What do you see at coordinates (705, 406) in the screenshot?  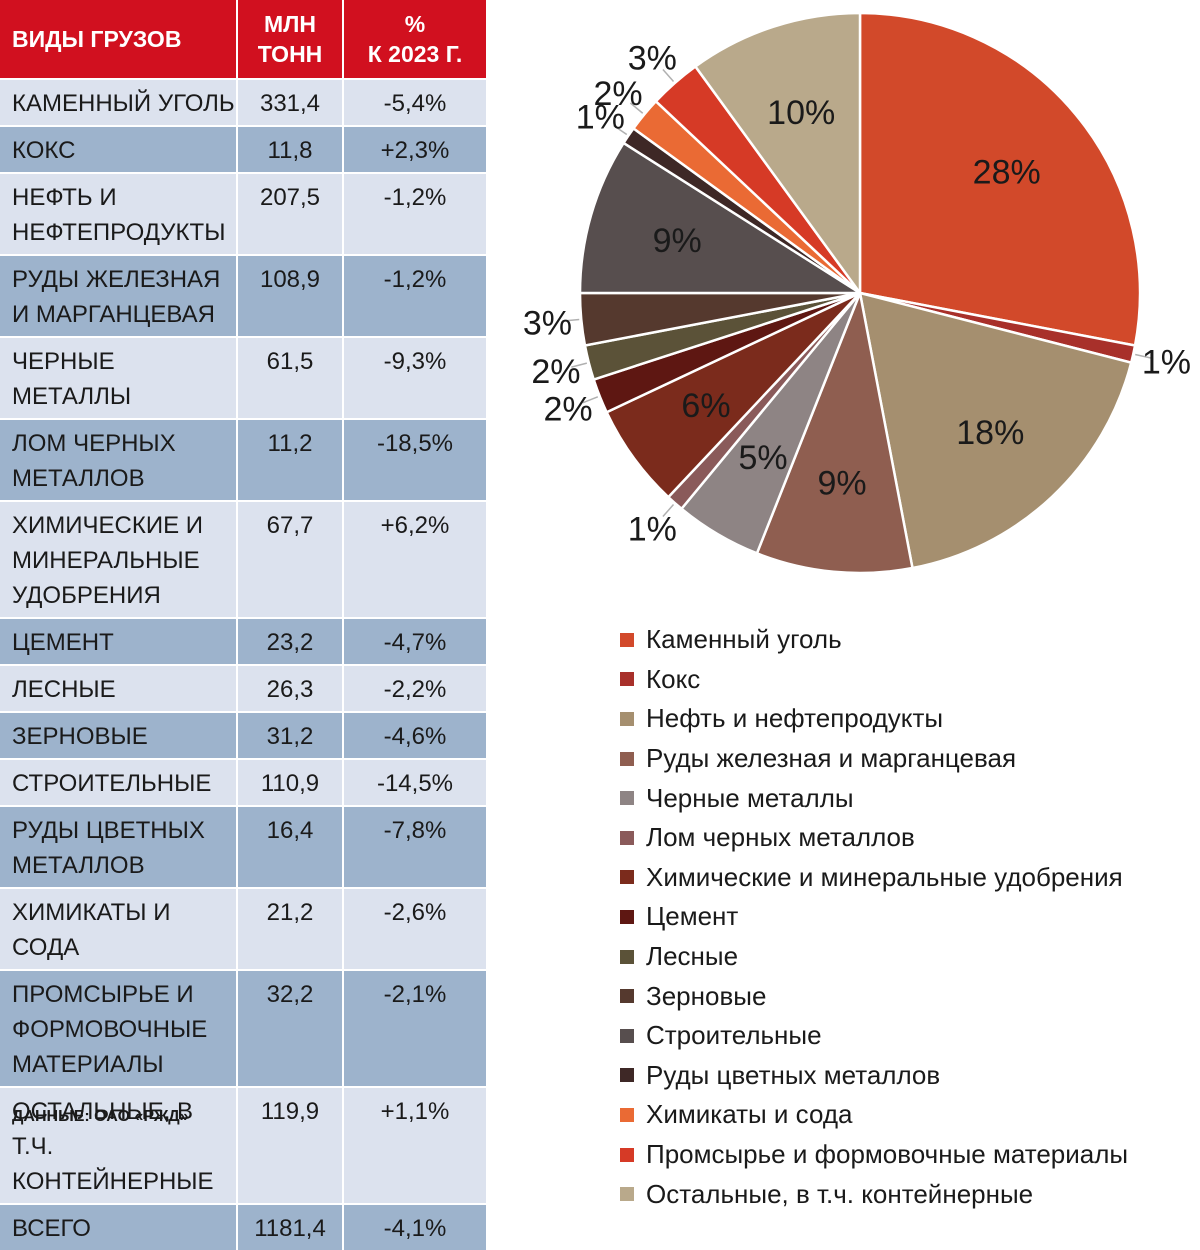 I see `pie-data-label: 6%` at bounding box center [705, 406].